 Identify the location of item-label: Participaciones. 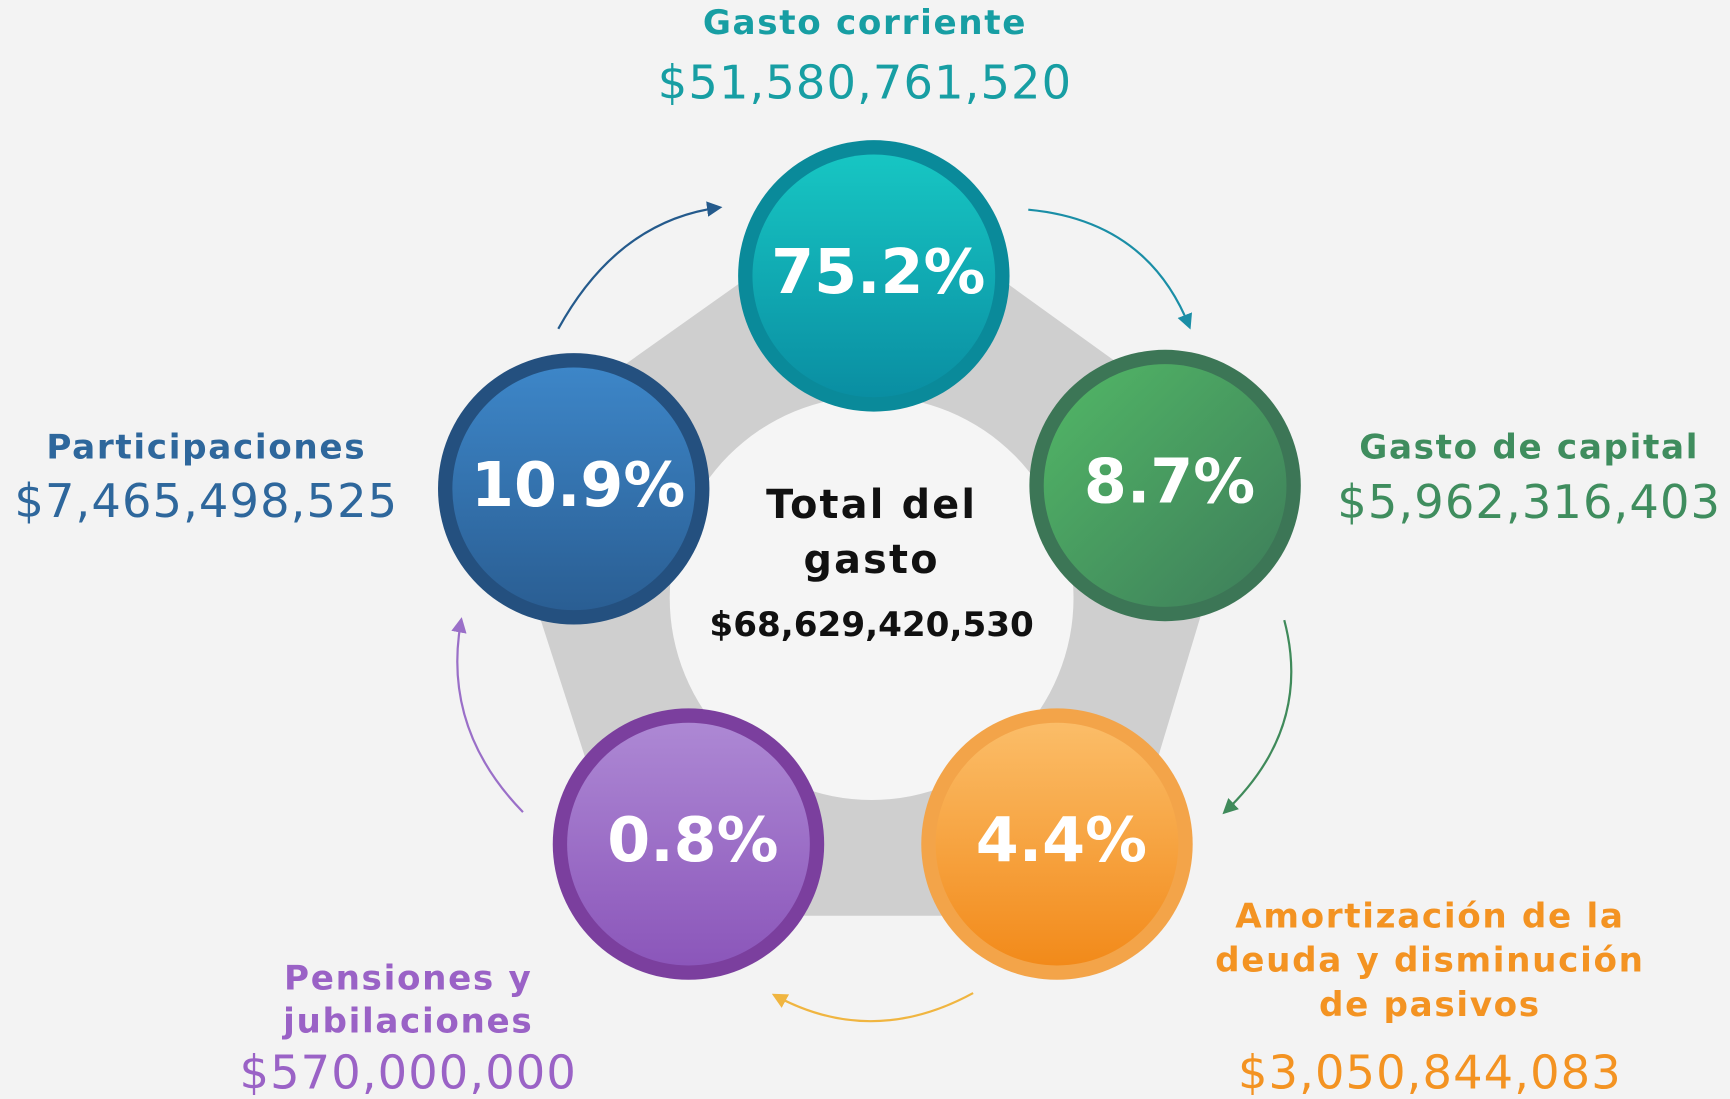
(206, 448).